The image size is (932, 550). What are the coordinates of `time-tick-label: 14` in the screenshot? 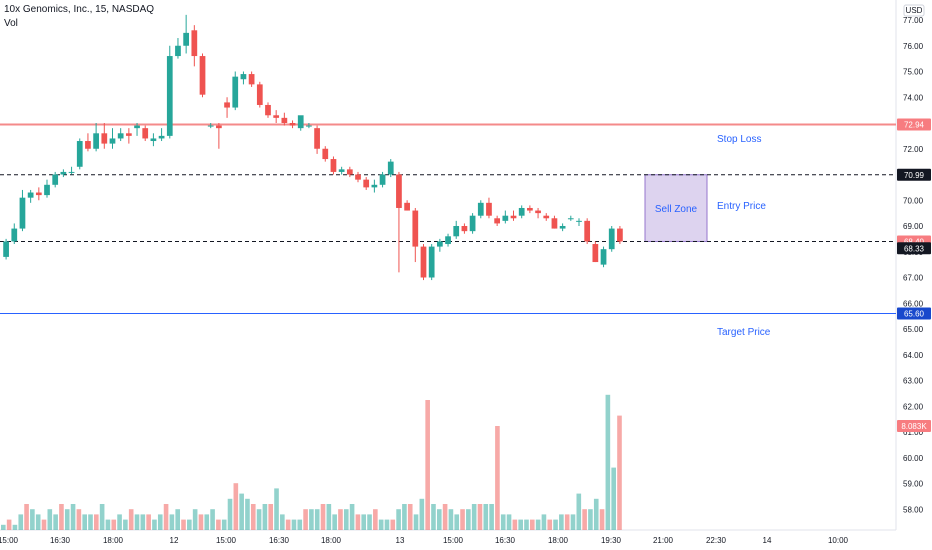 It's located at (767, 540).